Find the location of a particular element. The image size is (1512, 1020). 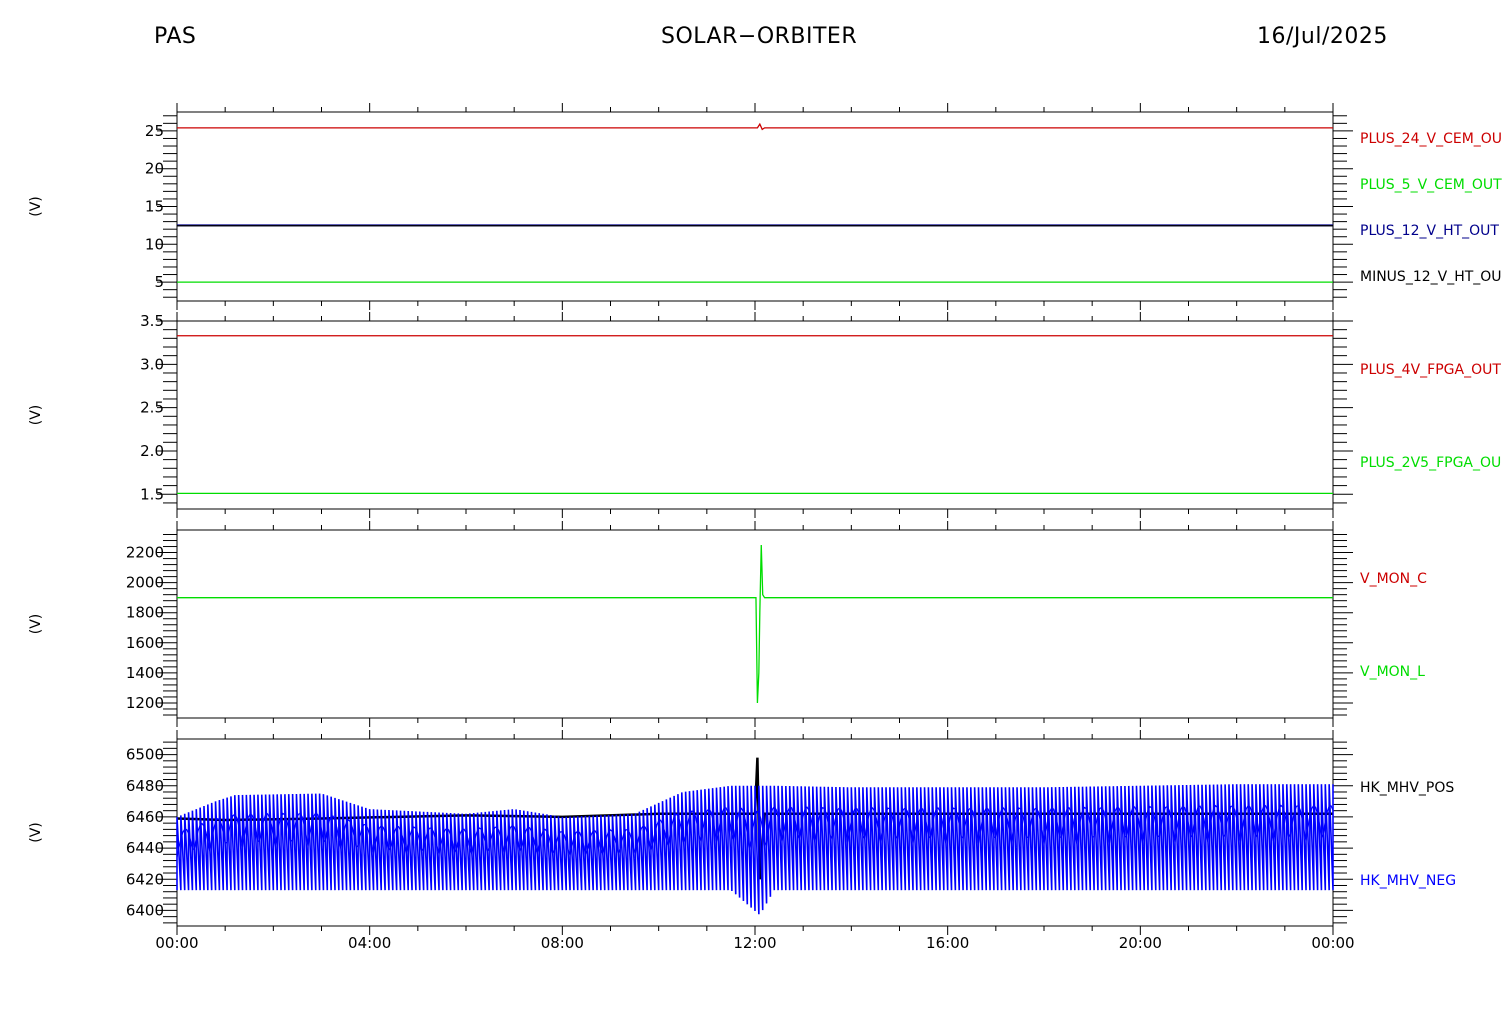

y-tick-label: 3.5 is located at coordinates (152, 321).